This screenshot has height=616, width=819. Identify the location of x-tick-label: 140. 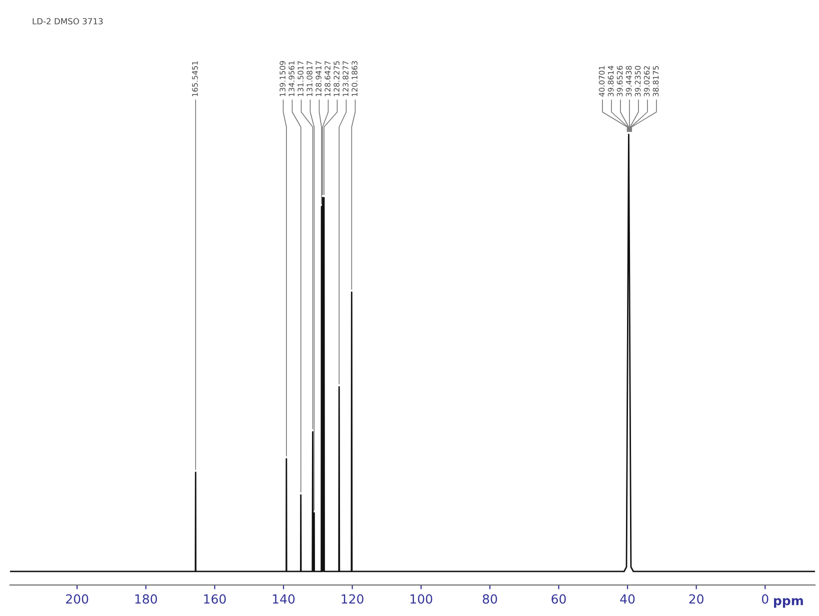
(283, 599).